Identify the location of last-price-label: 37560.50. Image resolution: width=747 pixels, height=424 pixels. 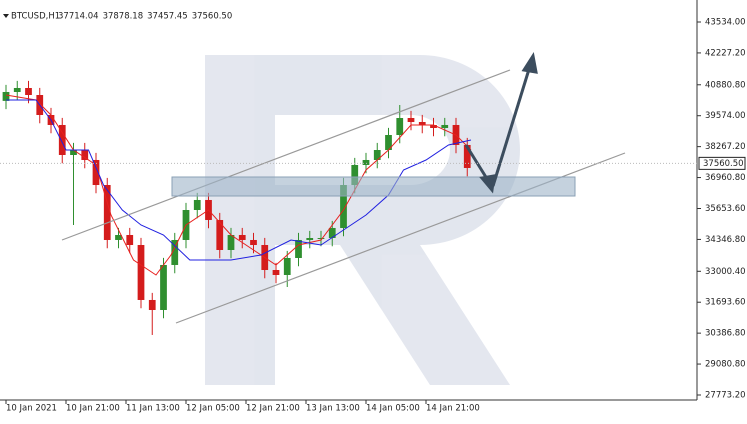
(723, 164).